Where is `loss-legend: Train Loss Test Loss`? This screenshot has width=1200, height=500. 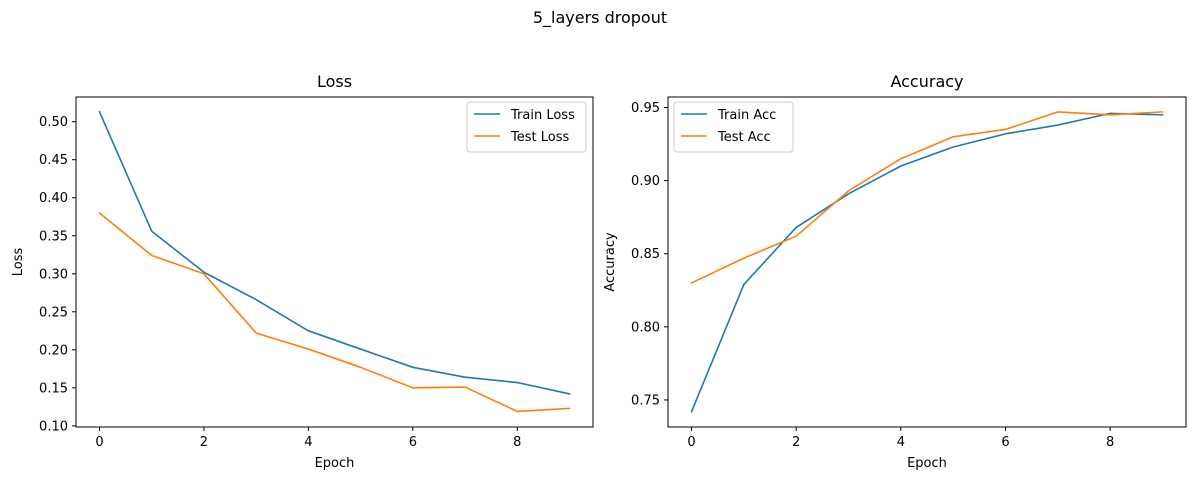
loss-legend: Train Loss Test Loss is located at coordinates (526, 127).